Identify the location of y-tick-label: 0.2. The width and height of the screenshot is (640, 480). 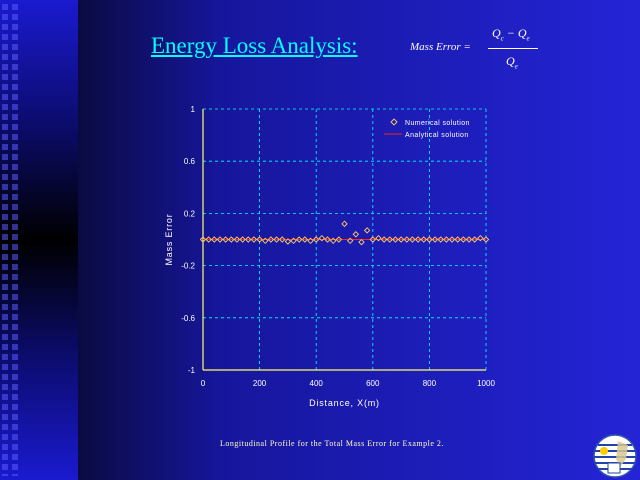
(190, 213).